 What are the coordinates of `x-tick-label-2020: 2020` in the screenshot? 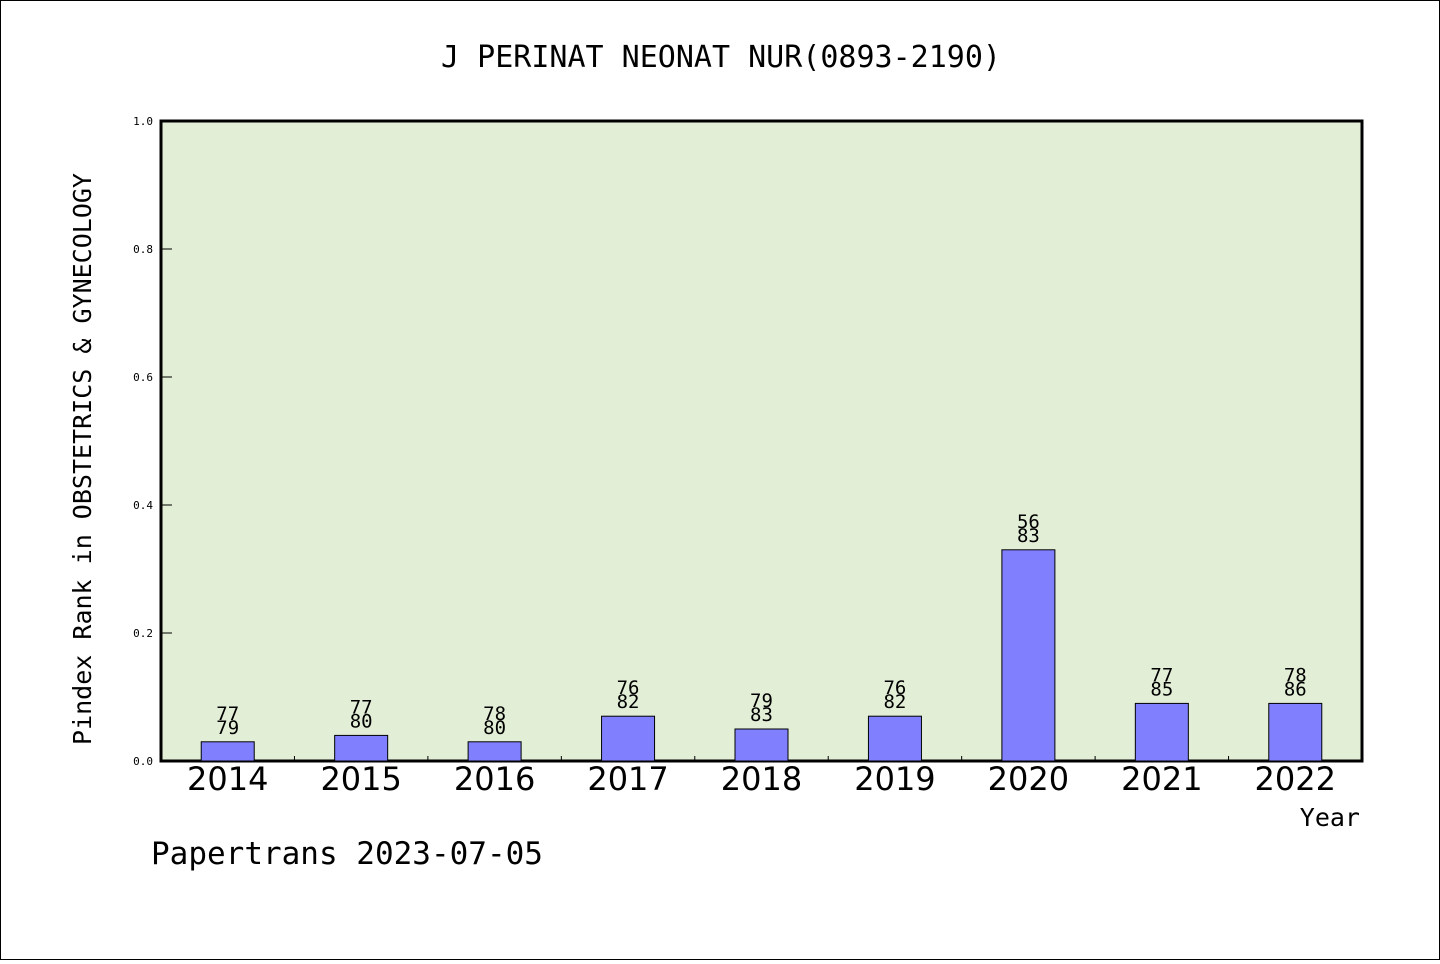 It's located at (1028, 779).